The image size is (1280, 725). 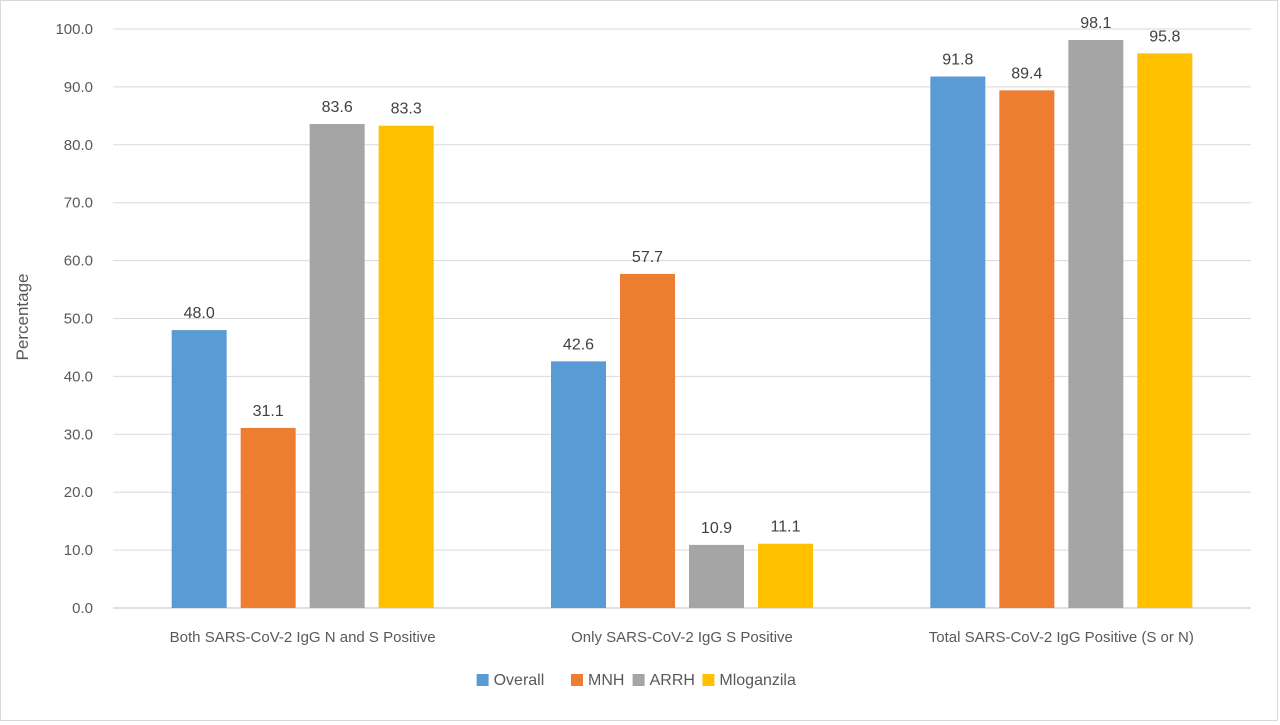 I want to click on data-label: 83.3, so click(x=406, y=109).